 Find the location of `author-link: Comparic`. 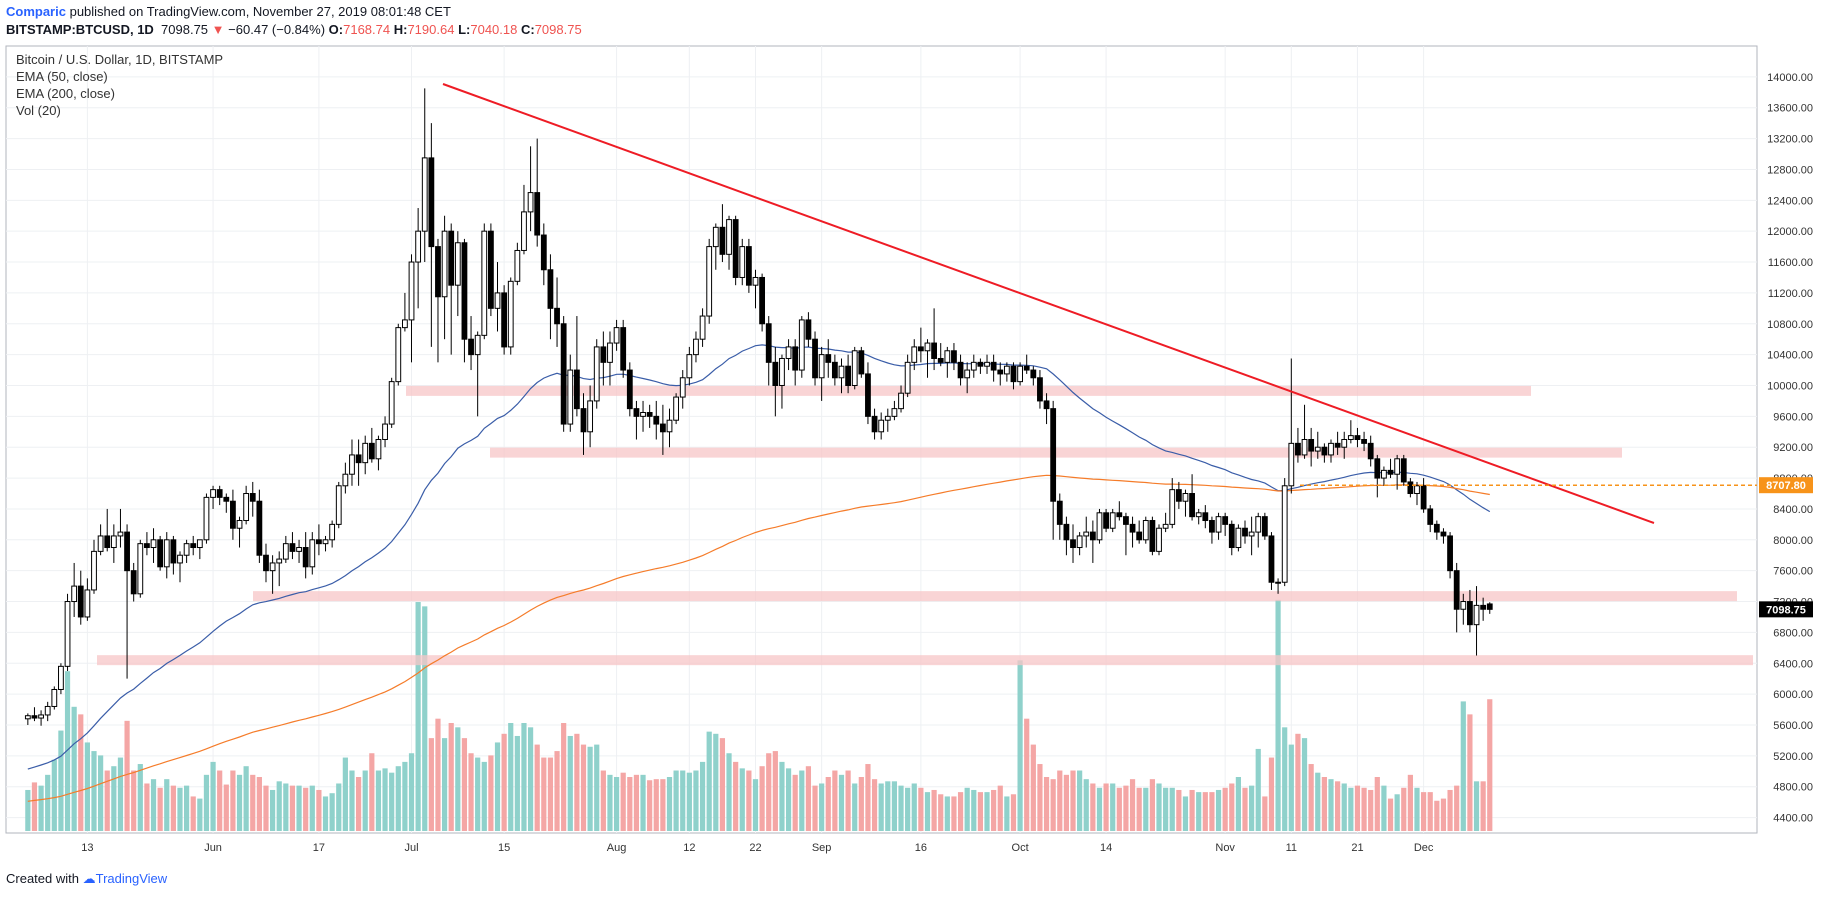

author-link: Comparic is located at coordinates (36, 11).